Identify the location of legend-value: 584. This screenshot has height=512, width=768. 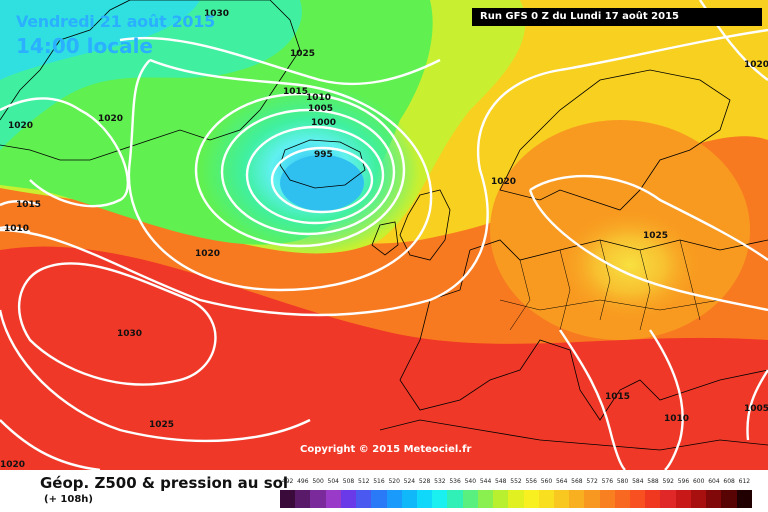
(638, 481).